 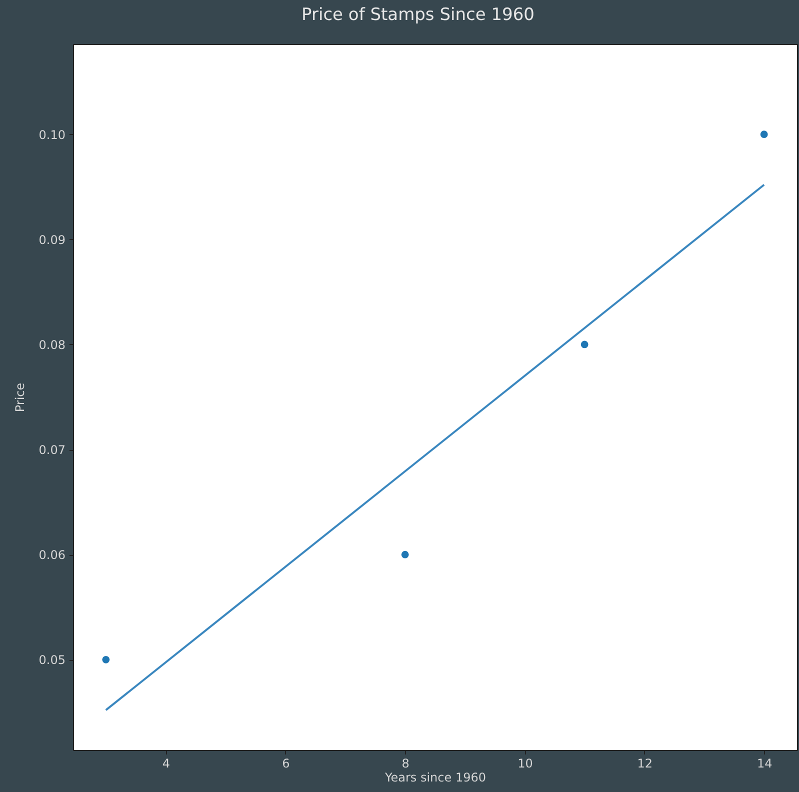 What do you see at coordinates (764, 763) in the screenshot?
I see `x-tick-label: 14` at bounding box center [764, 763].